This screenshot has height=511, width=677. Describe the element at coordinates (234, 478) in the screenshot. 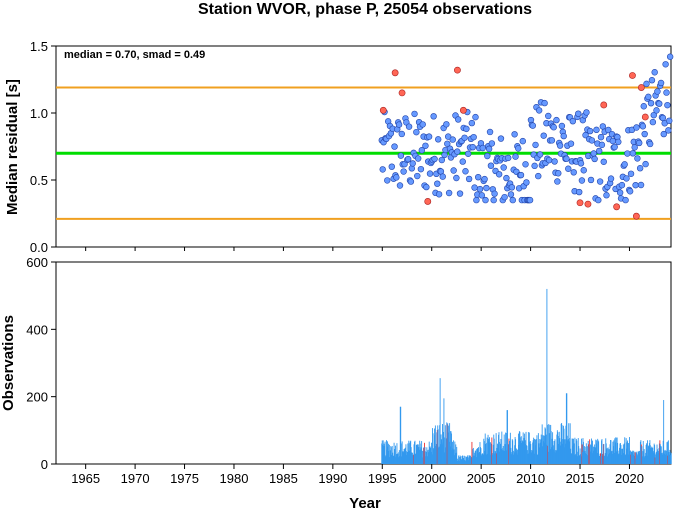

I see `x-tick-label: 1980` at that location.